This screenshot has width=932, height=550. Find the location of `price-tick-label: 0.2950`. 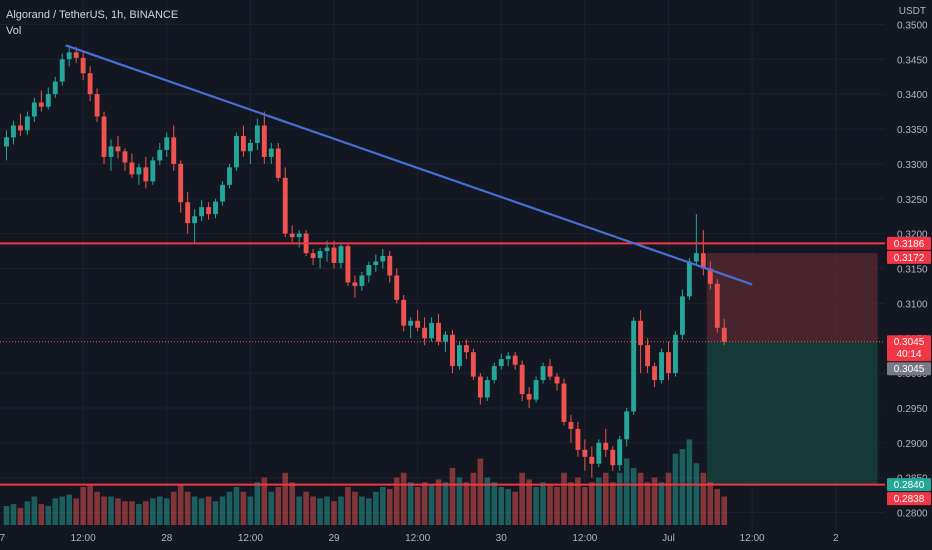

price-tick-label: 0.2950 is located at coordinates (912, 409).